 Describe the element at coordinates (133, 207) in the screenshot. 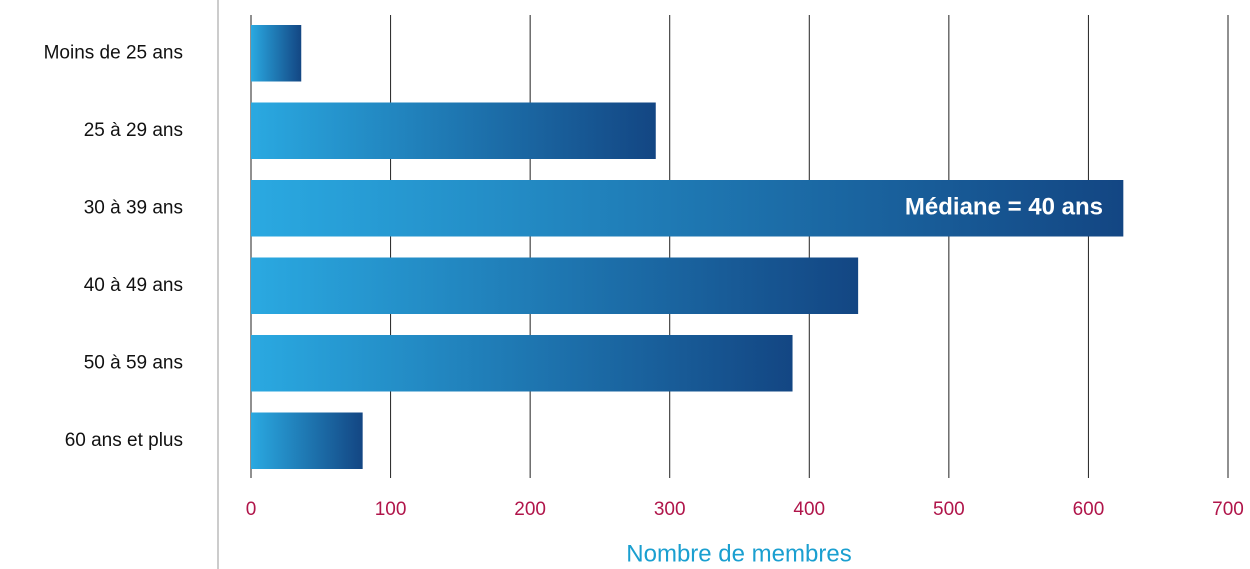

I see `y-tick-label: 30 à 39 ans` at that location.